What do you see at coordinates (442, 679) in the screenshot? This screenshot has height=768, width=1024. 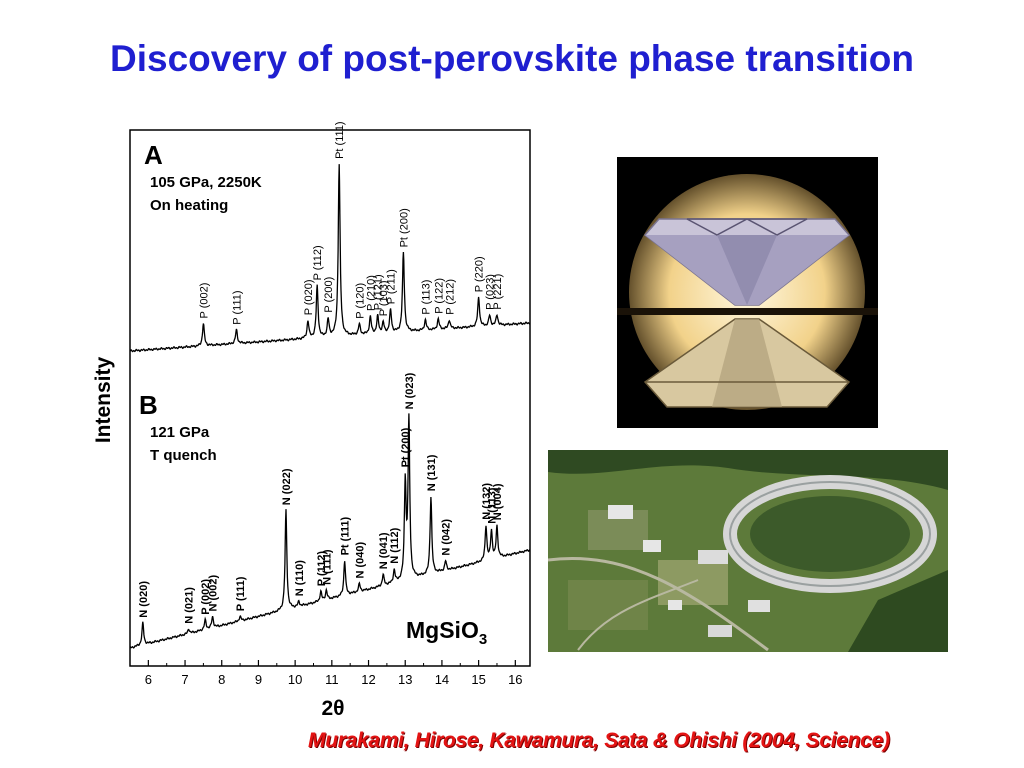 I see `x-tick-label: 14` at bounding box center [442, 679].